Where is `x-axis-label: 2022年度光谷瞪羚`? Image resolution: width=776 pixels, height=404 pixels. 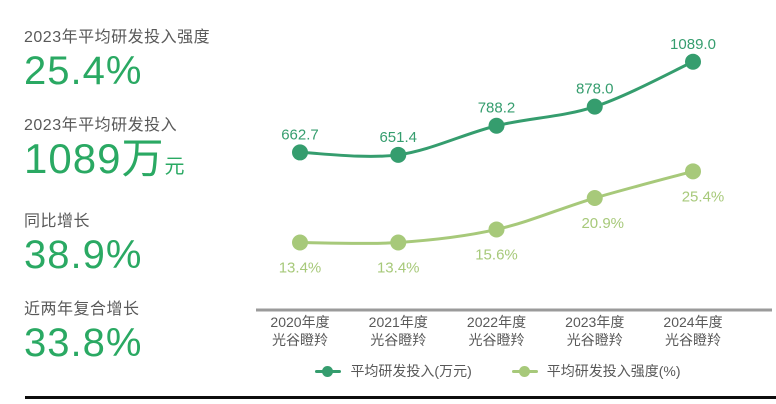 x-axis-label: 2022年度光谷瞪羚 is located at coordinates (496, 331).